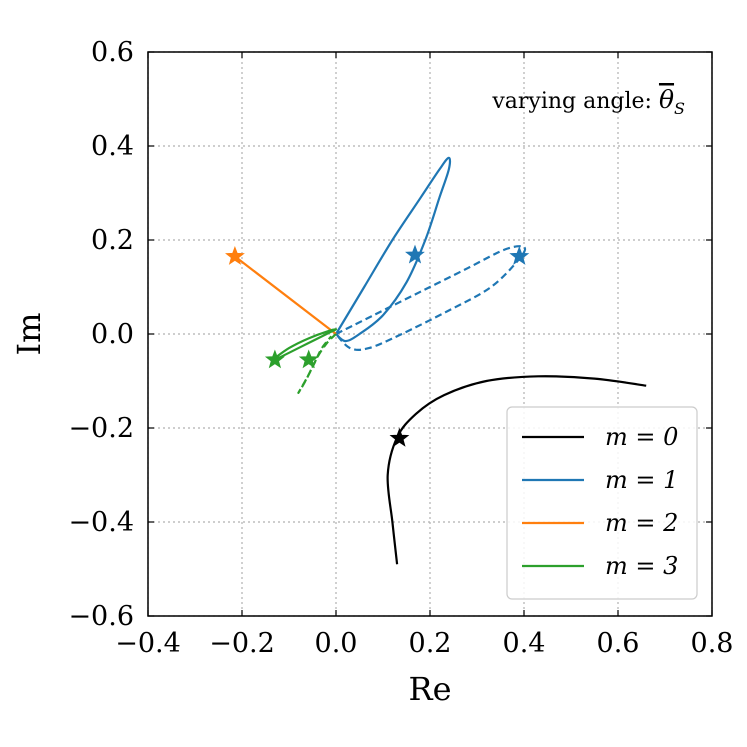 The height and width of the screenshot is (747, 747). Describe the element at coordinates (336, 643) in the screenshot. I see `x-tick-label: 0.0` at that location.